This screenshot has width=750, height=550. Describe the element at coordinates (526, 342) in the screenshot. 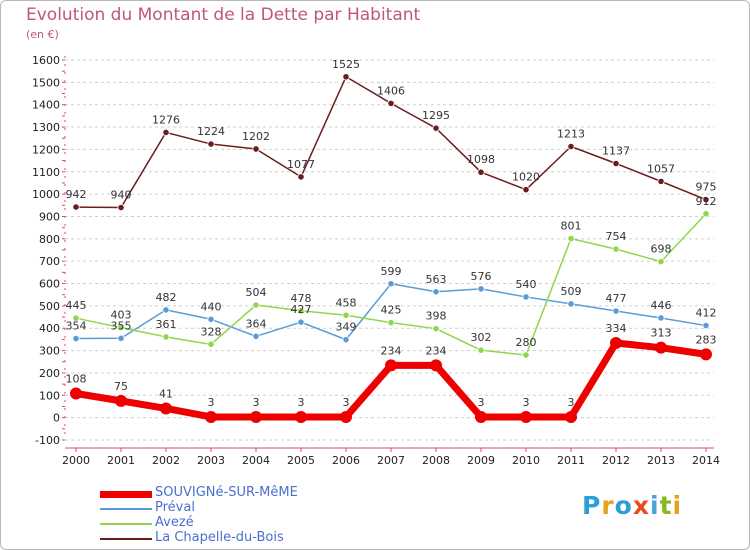

I see `data-label: 280` at that location.